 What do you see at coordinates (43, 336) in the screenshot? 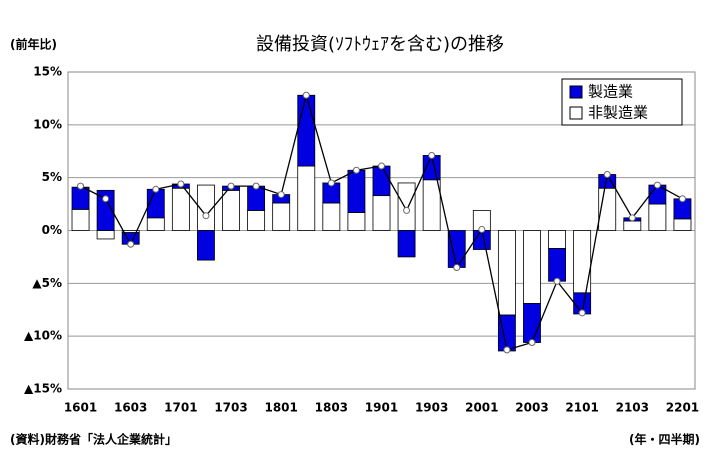
I see `y-tick-label: ▲10%` at bounding box center [43, 336].